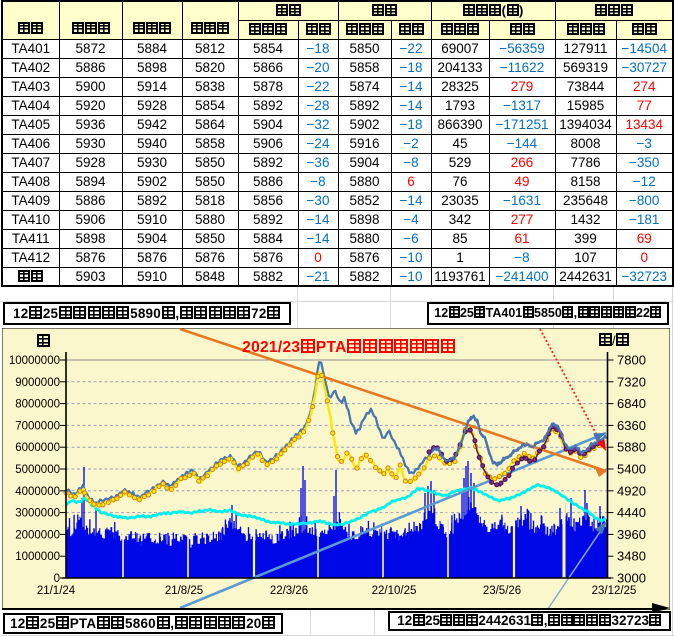  Describe the element at coordinates (56, 591) in the screenshot. I see `svg-text: 21/1/24` at that location.